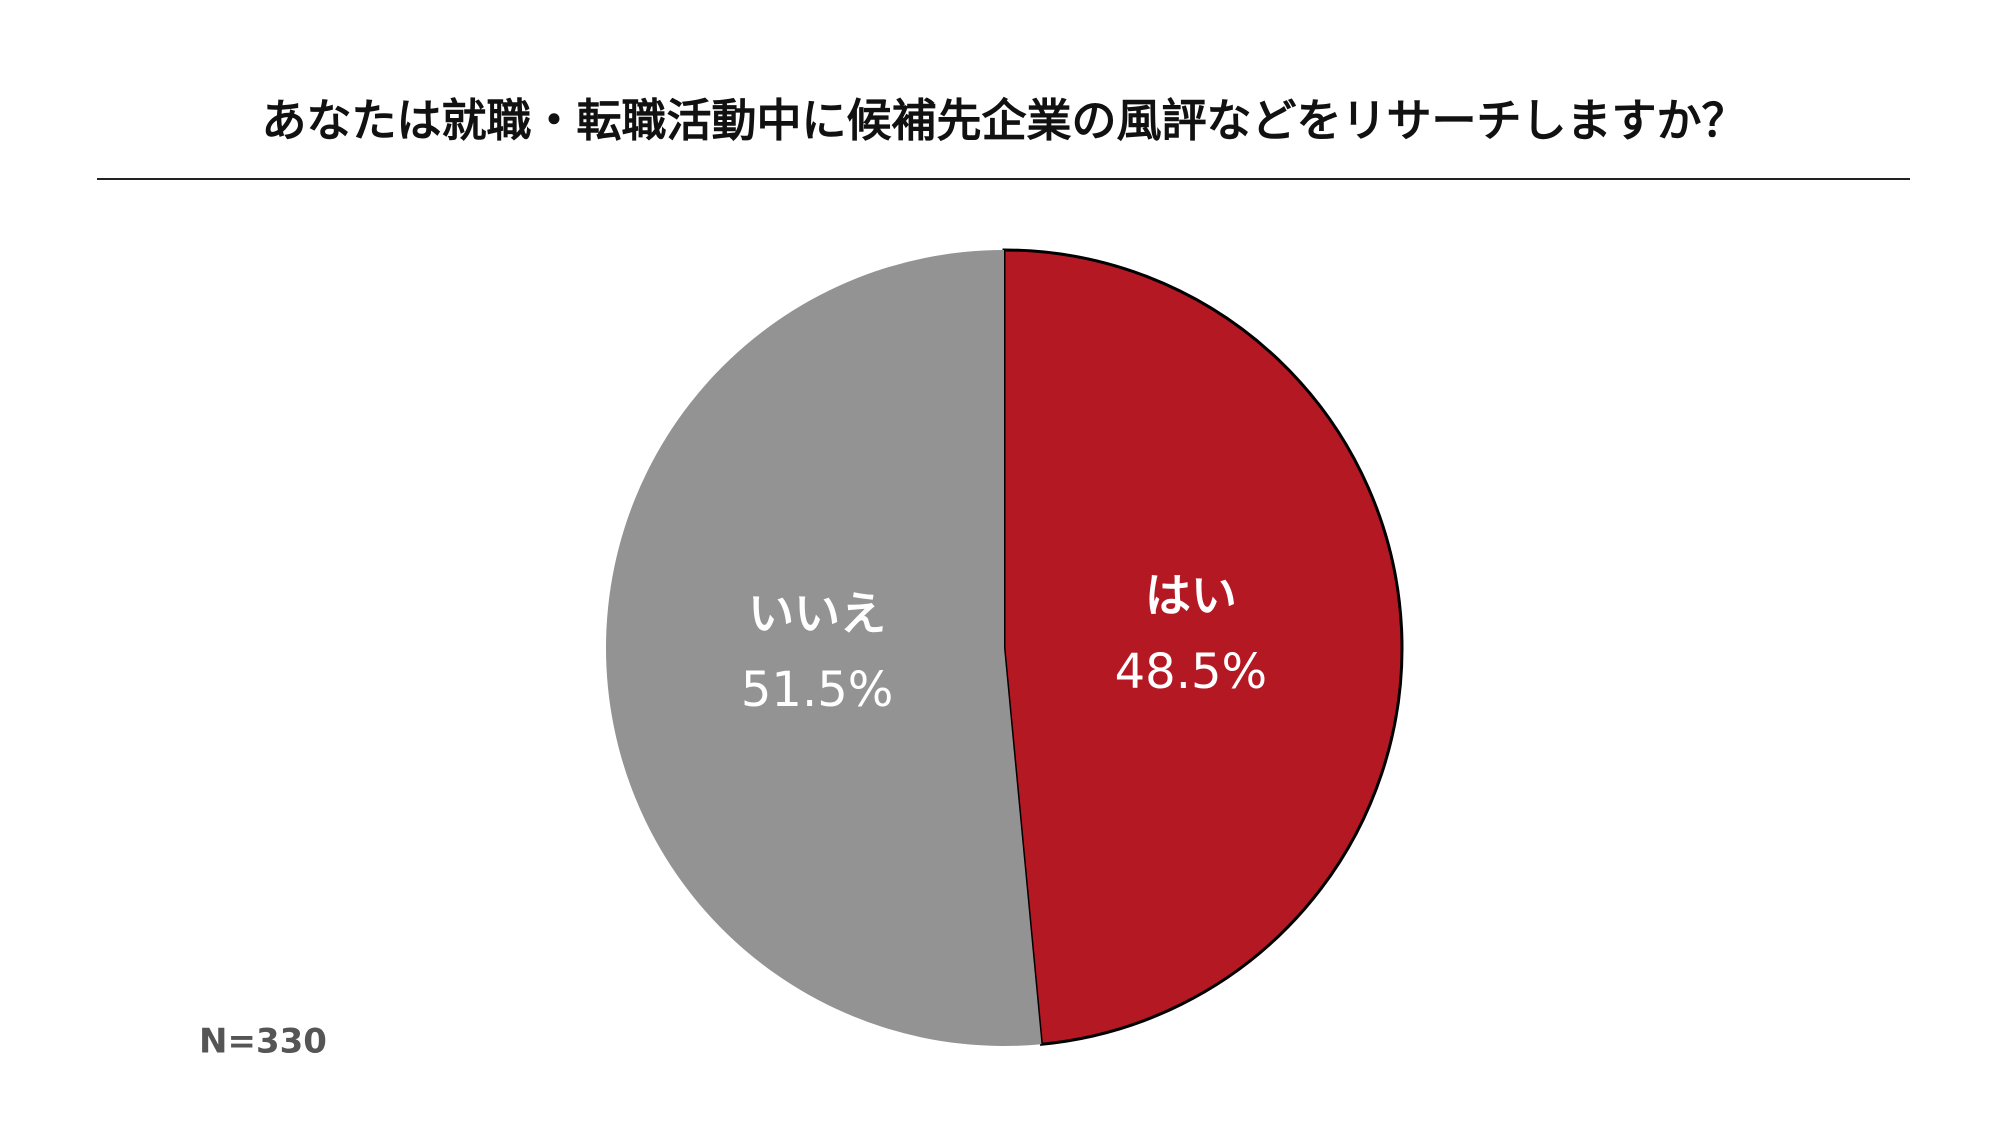 The height and width of the screenshot is (1124, 1999). Describe the element at coordinates (817, 690) in the screenshot. I see `slice-value-label: 51.5%` at that location.